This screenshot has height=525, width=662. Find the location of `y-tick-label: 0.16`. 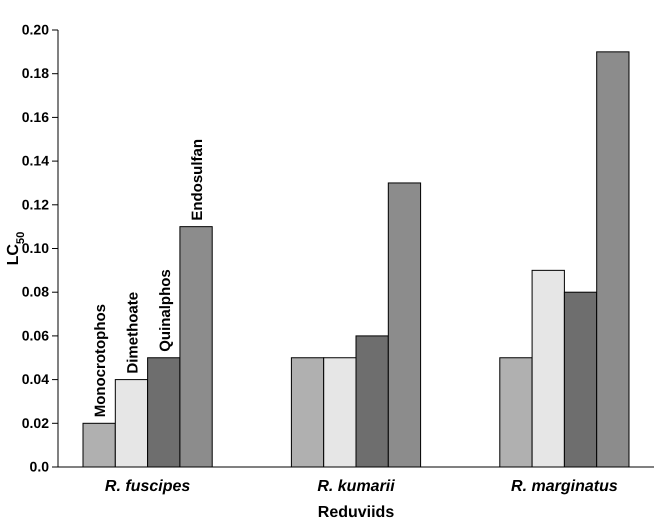

y-tick-label: 0.16 is located at coordinates (36, 116).